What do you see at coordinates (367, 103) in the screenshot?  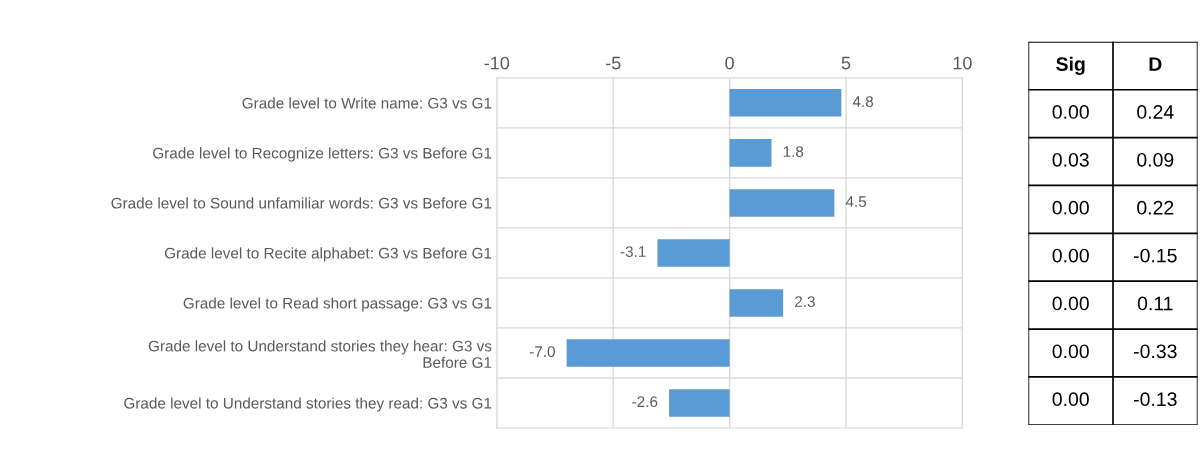 I see `y-tick-label: Grade level to Write name: G3 vs G1` at bounding box center [367, 103].